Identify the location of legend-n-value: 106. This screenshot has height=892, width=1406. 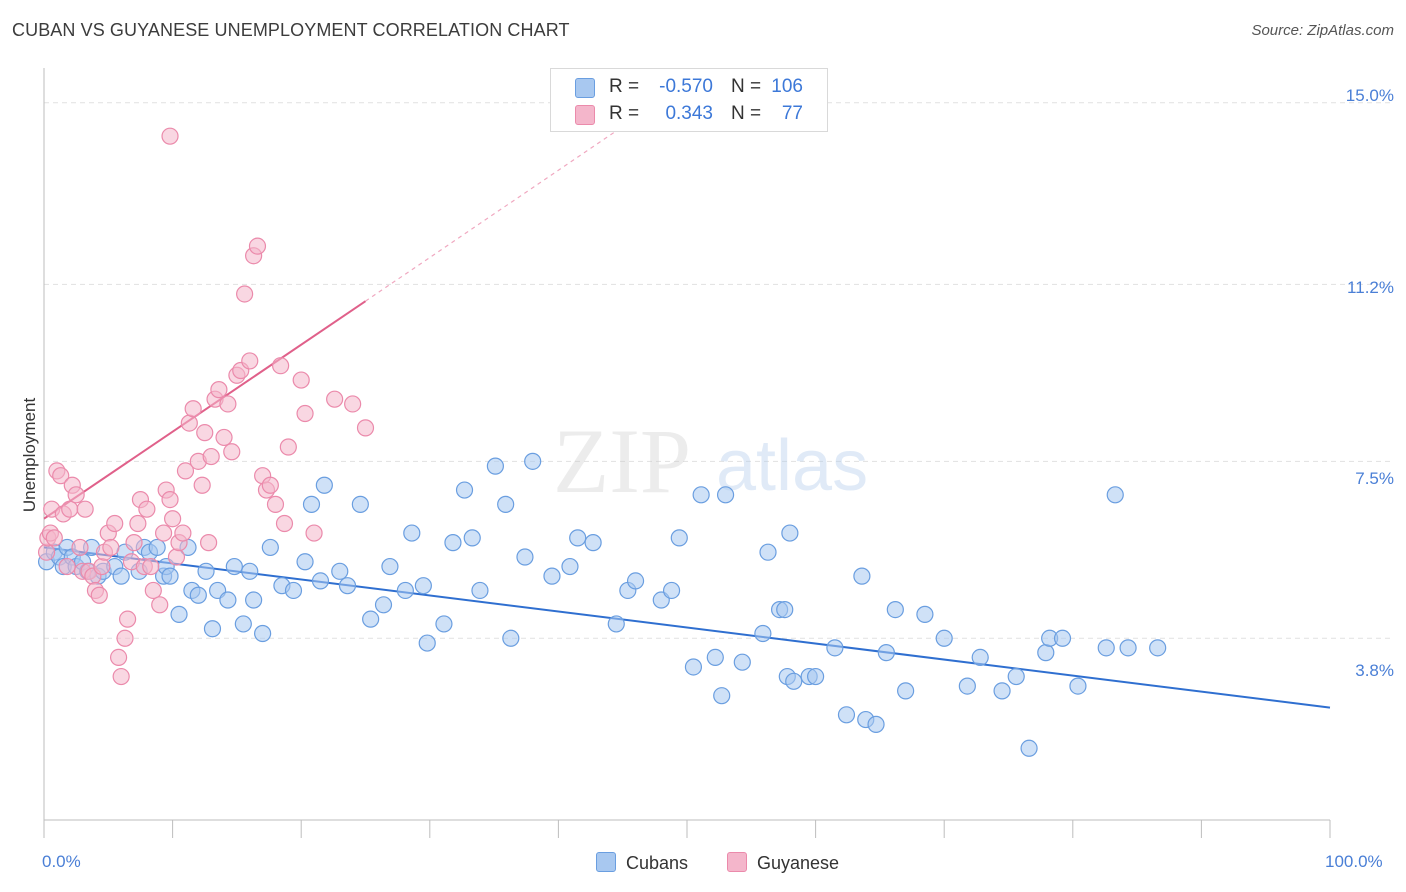
(787, 86).